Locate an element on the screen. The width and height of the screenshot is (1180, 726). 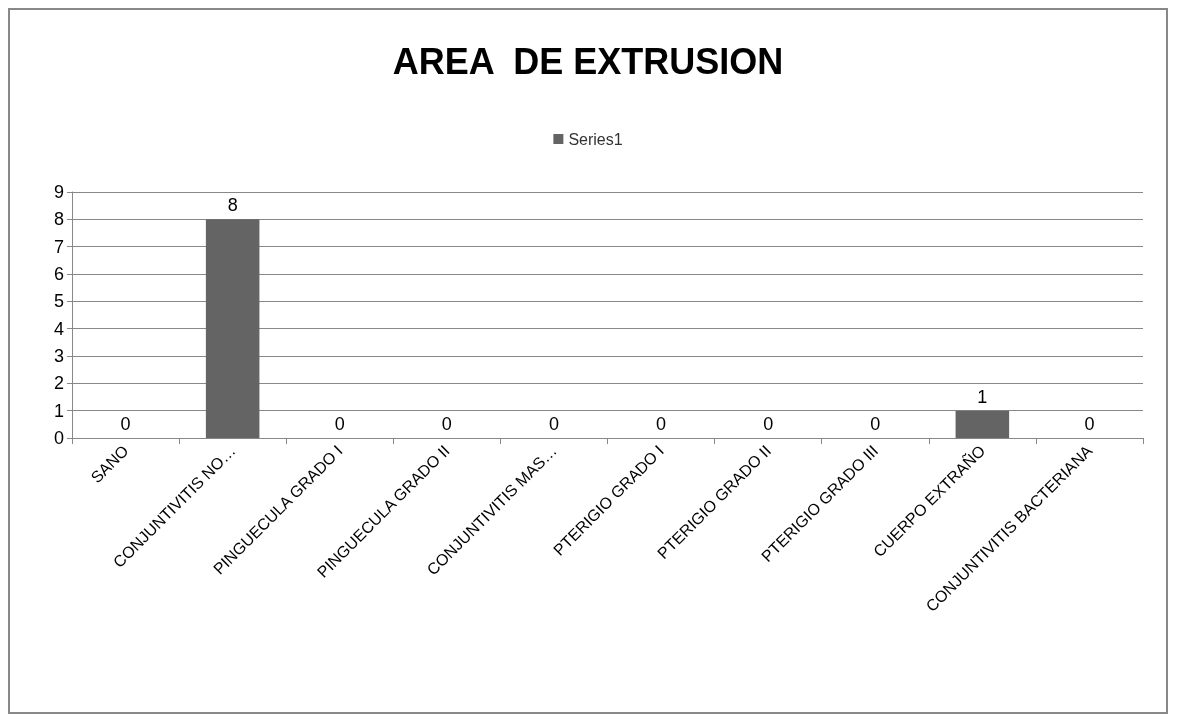
y-tick-label: 3 is located at coordinates (58, 356).